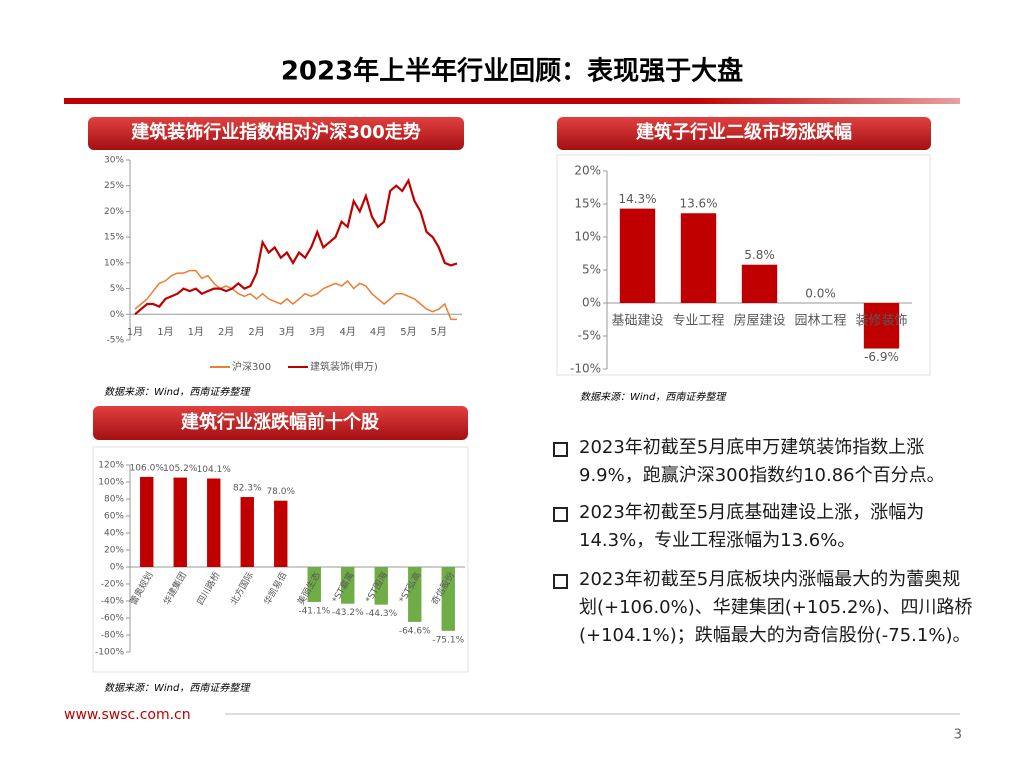 This screenshot has height=768, width=1024. Describe the element at coordinates (114, 534) in the screenshot. I see `y-tick-label: 40%` at that location.